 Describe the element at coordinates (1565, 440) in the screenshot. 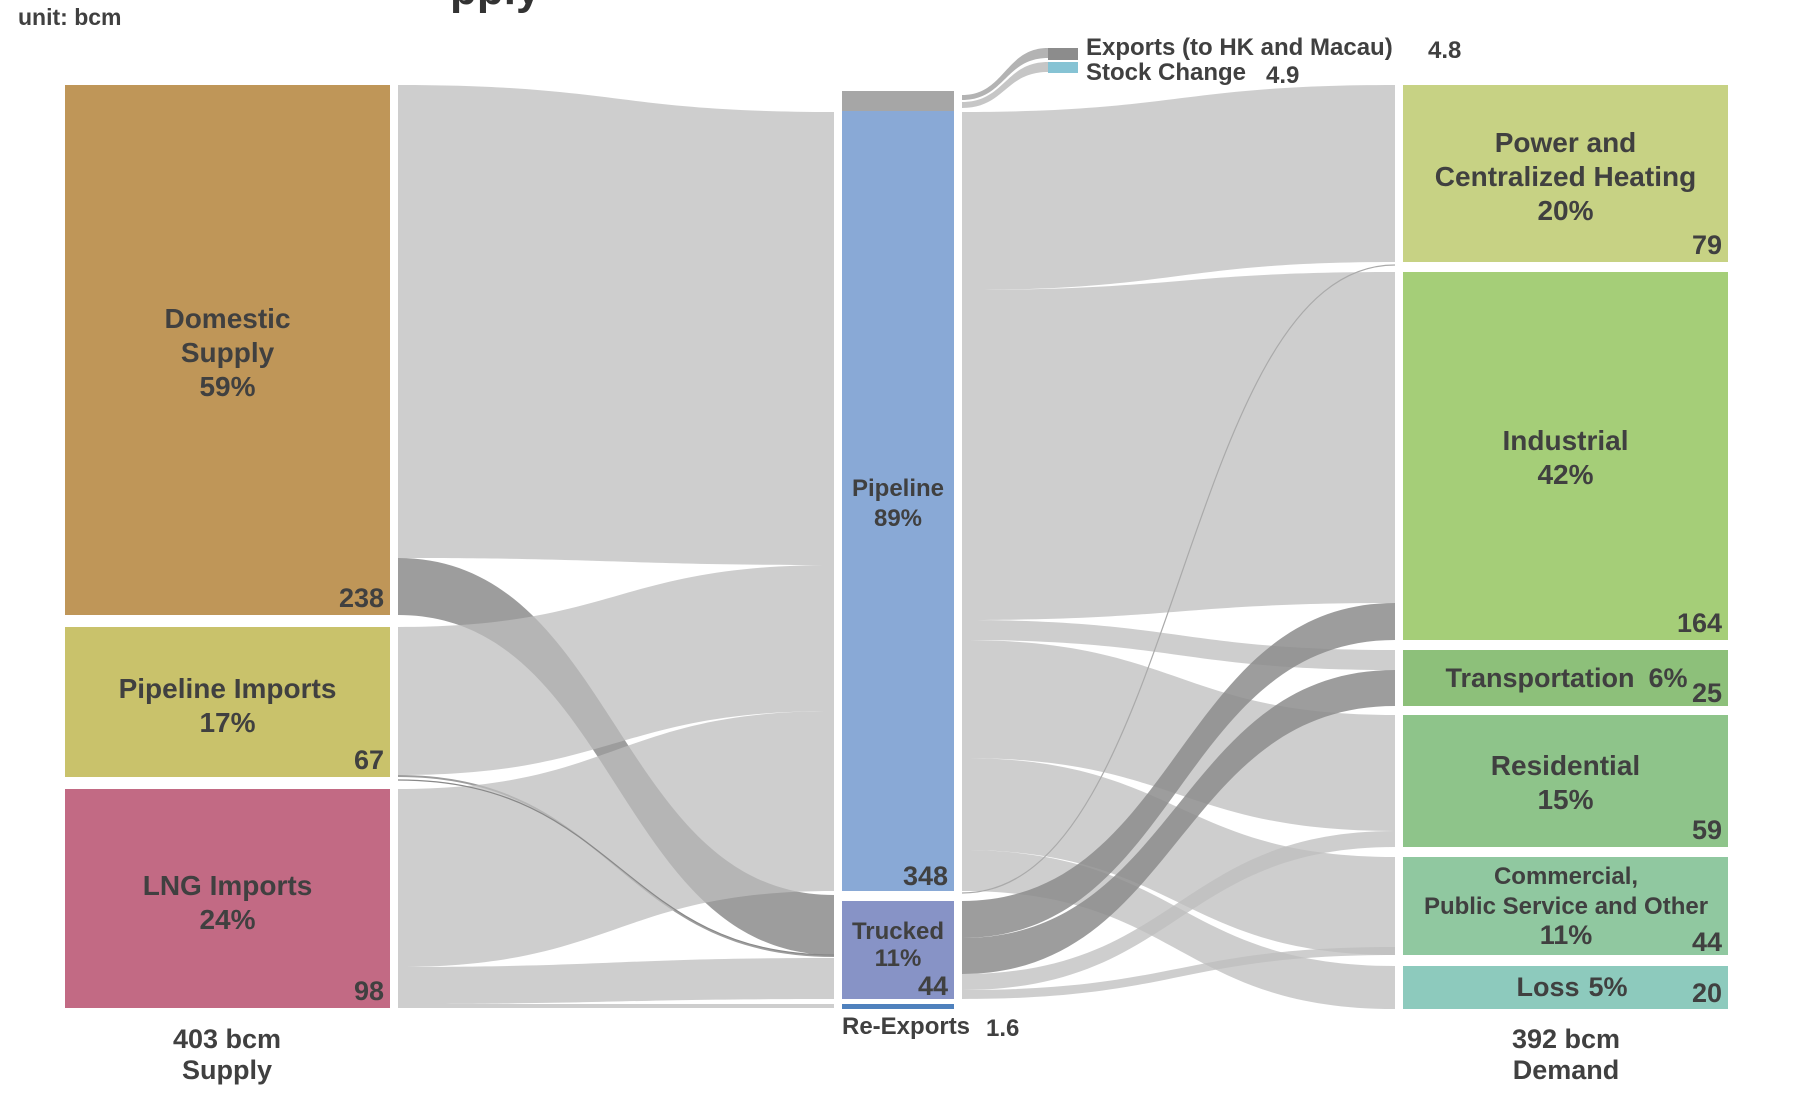

I see `label-industrial-name: Industrial` at that location.